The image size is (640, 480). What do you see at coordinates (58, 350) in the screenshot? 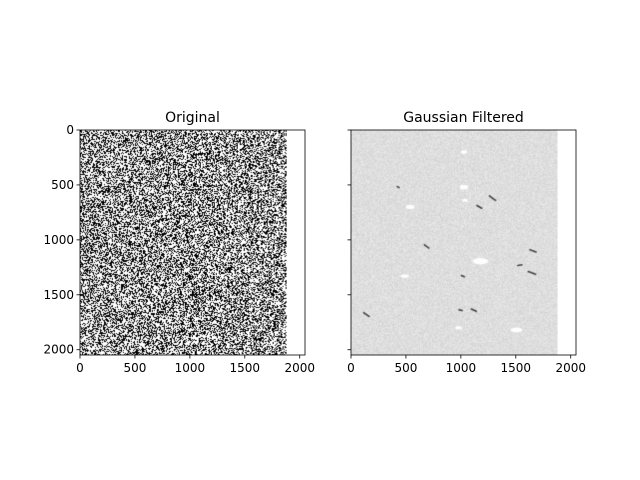
I see `y-tick-label: 2000` at bounding box center [58, 350].